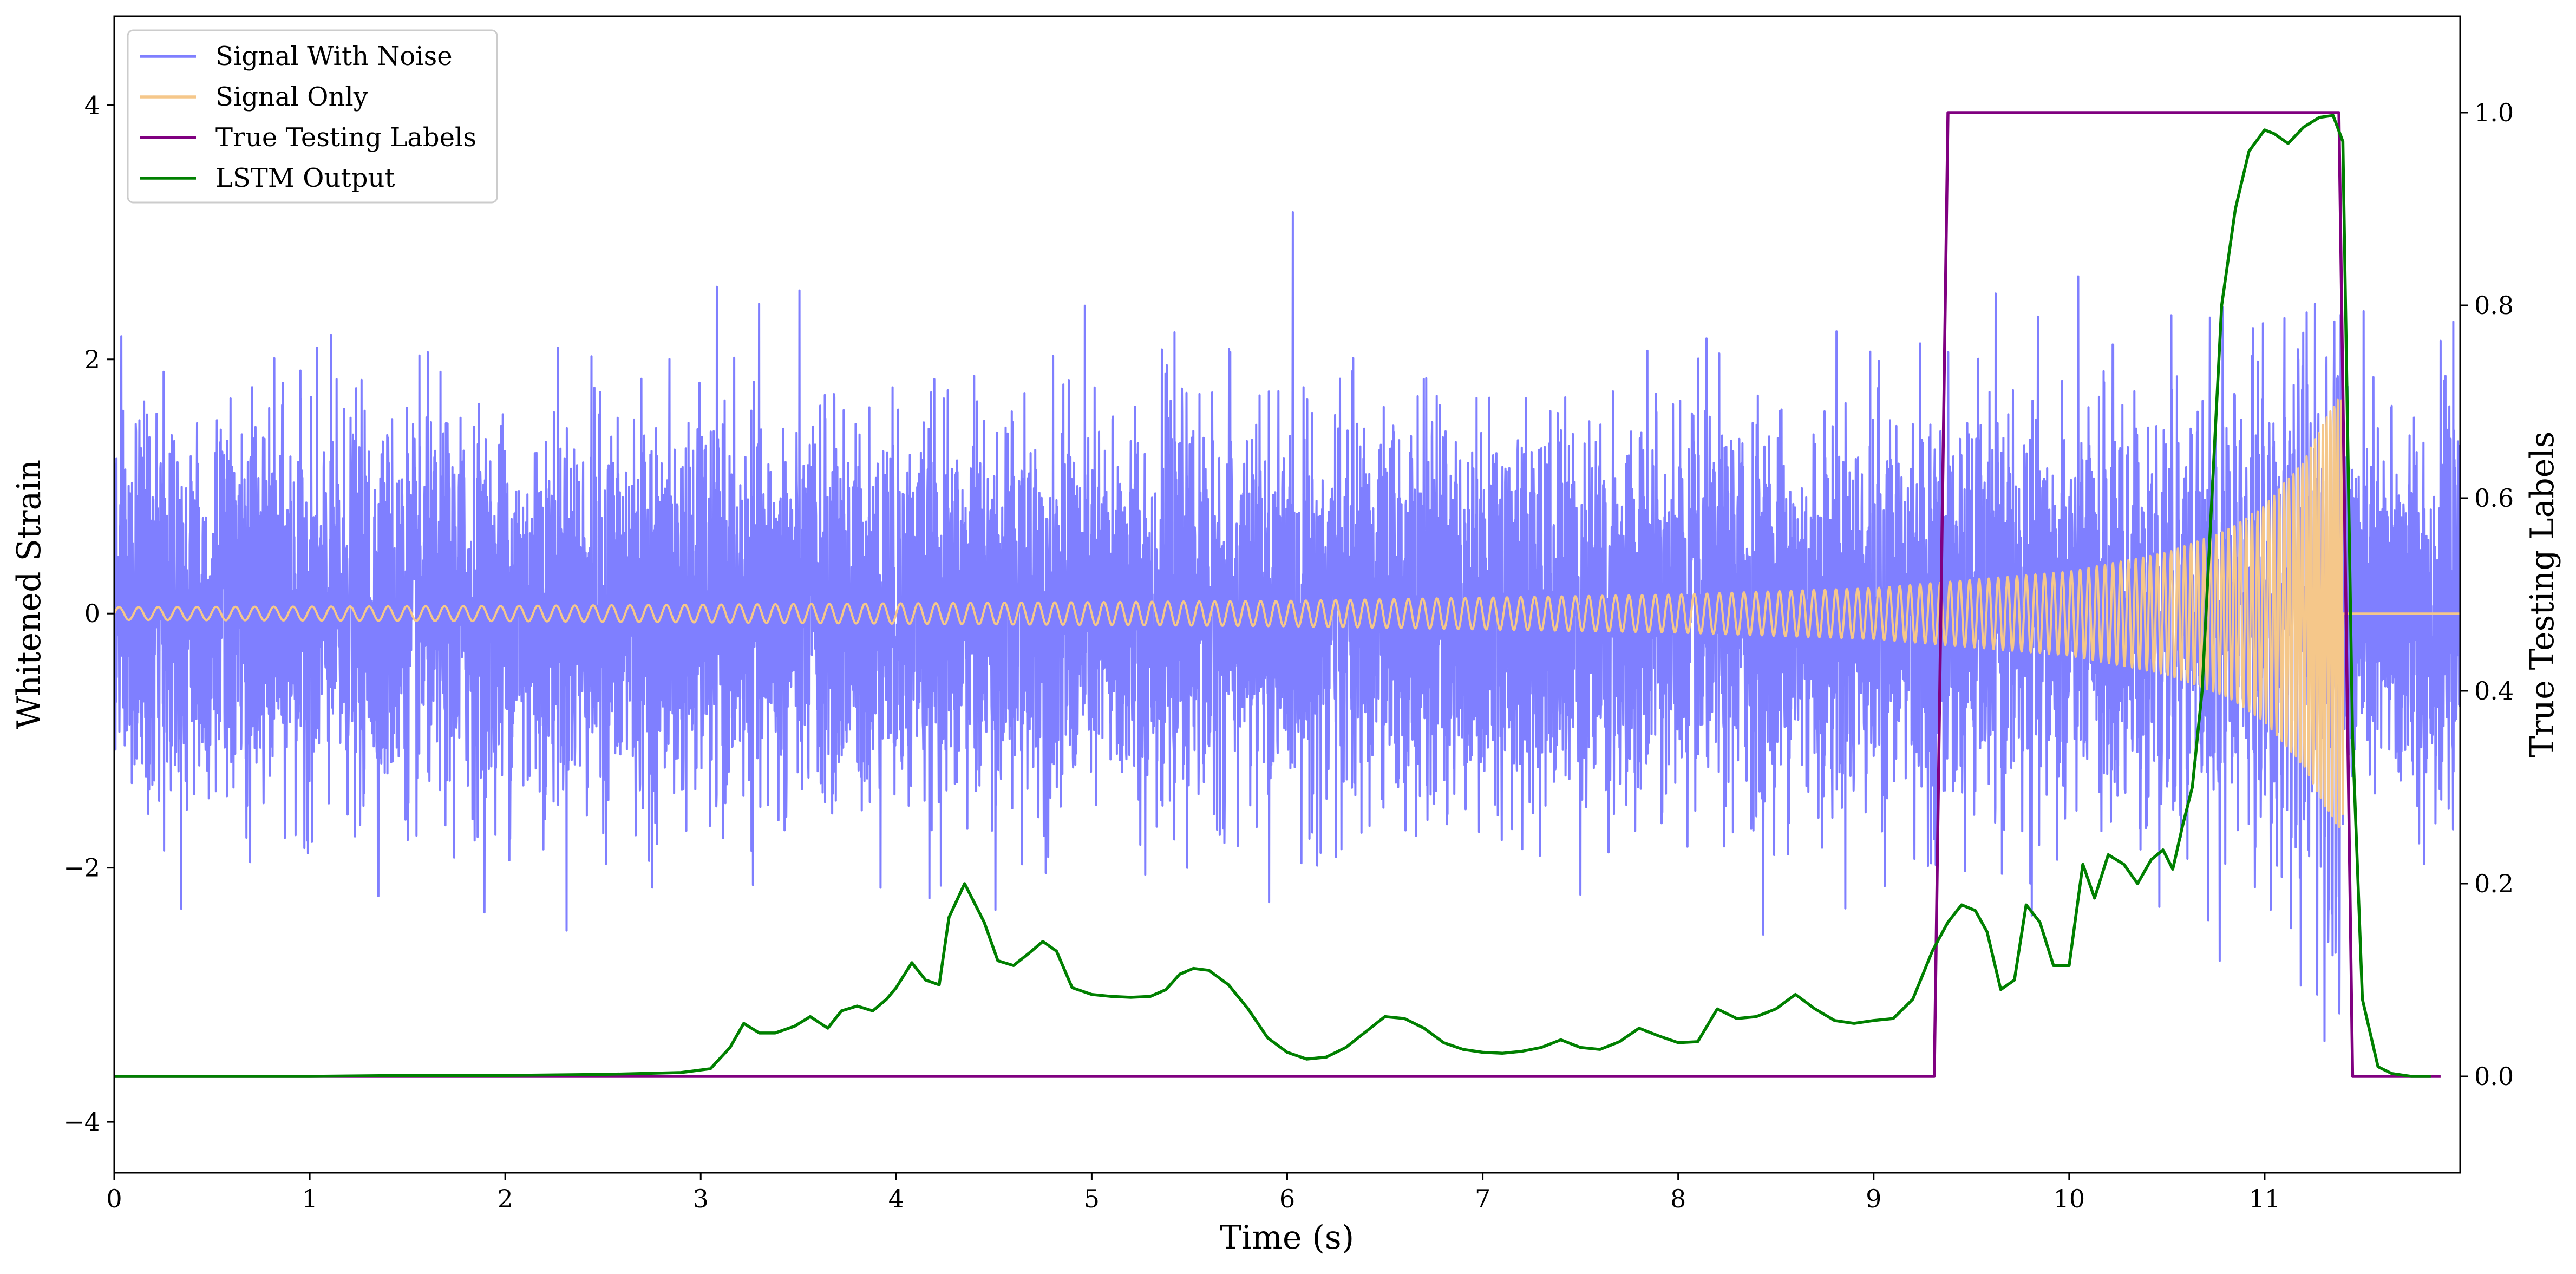  I want to click on x-tick-label: 9, so click(1874, 1198).